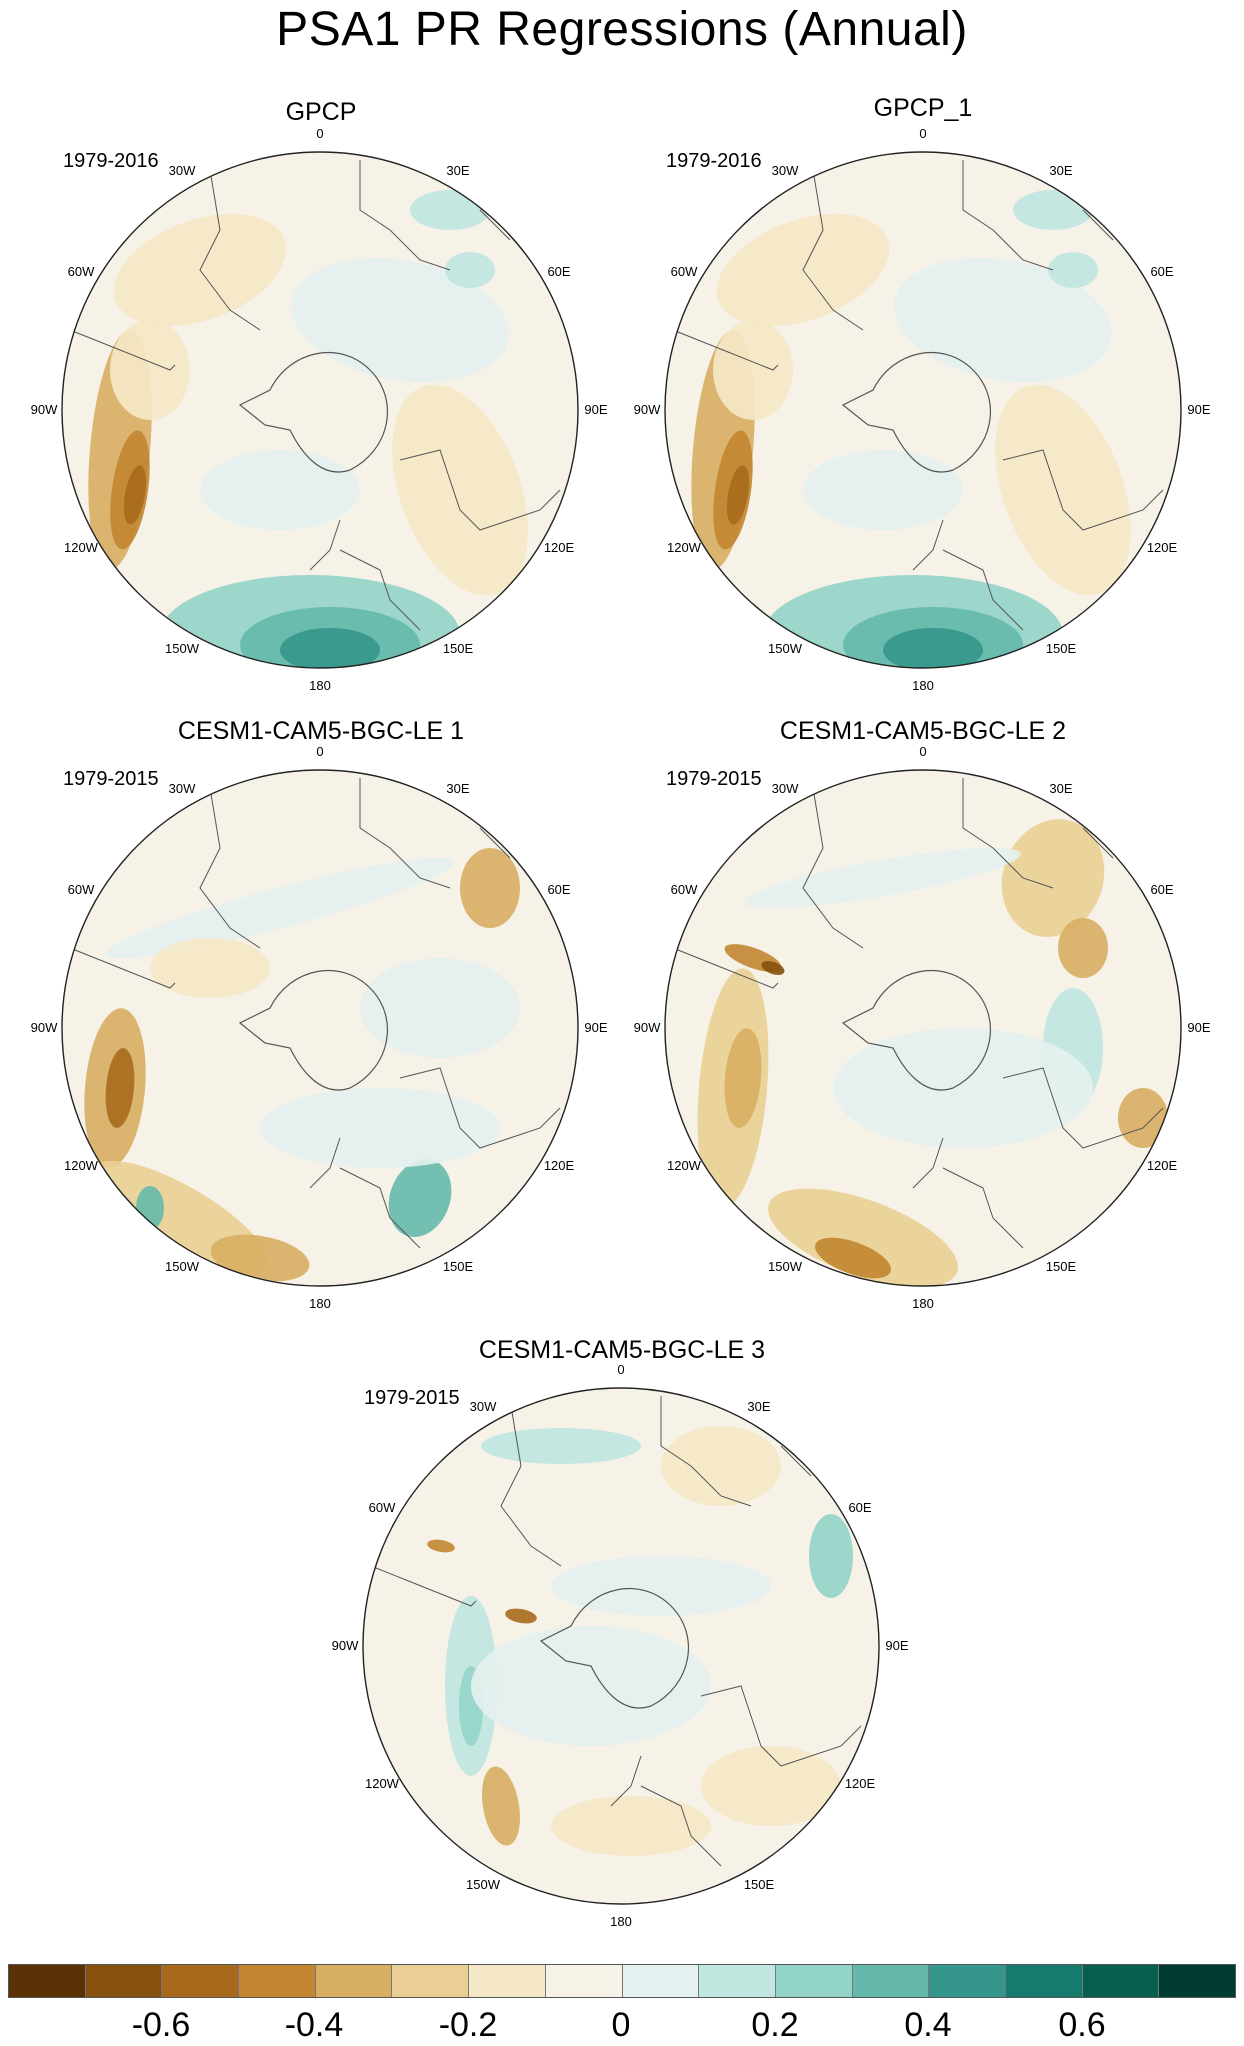  What do you see at coordinates (412, 1398) in the screenshot?
I see `panel-period-cesm-3: 1979-2015` at bounding box center [412, 1398].